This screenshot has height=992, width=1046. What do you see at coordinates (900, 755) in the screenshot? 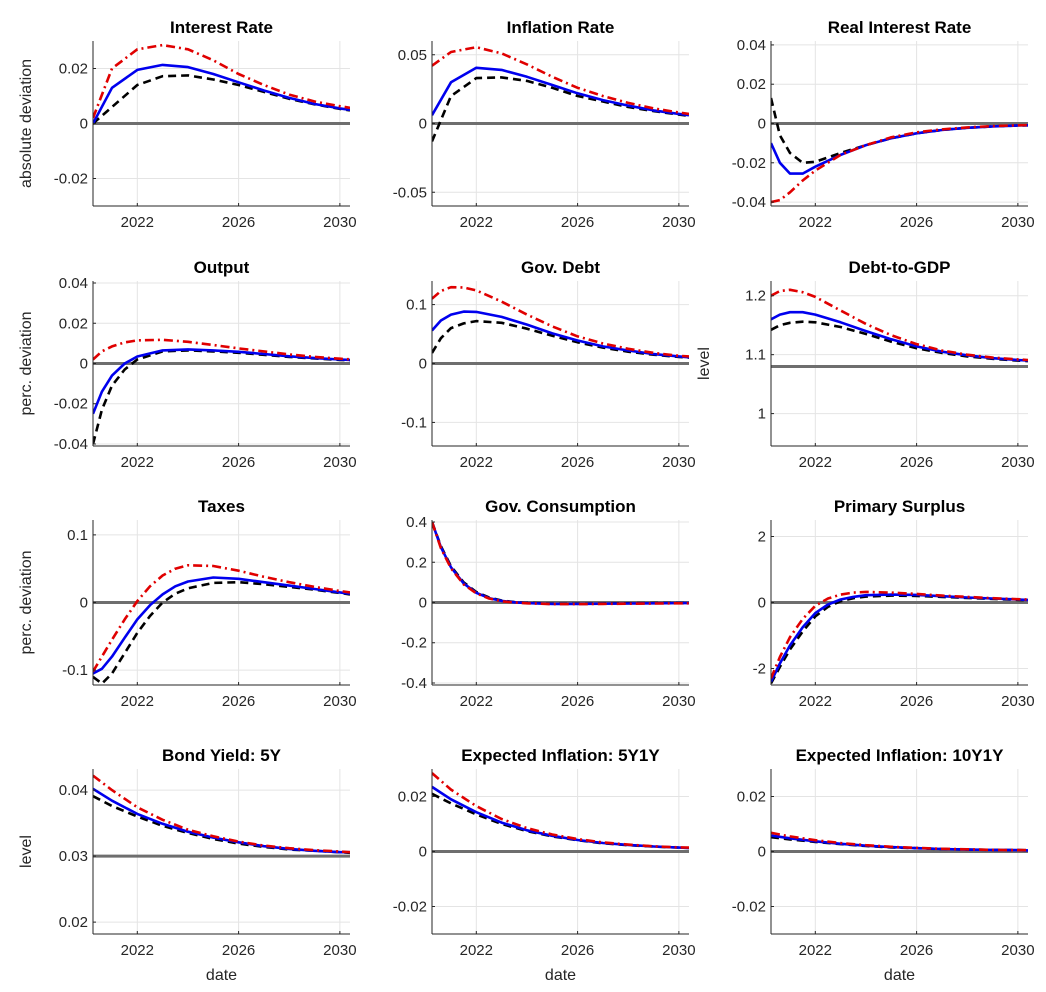
I see `panel-title: Expected Inflation: 10Y1Y` at bounding box center [900, 755].